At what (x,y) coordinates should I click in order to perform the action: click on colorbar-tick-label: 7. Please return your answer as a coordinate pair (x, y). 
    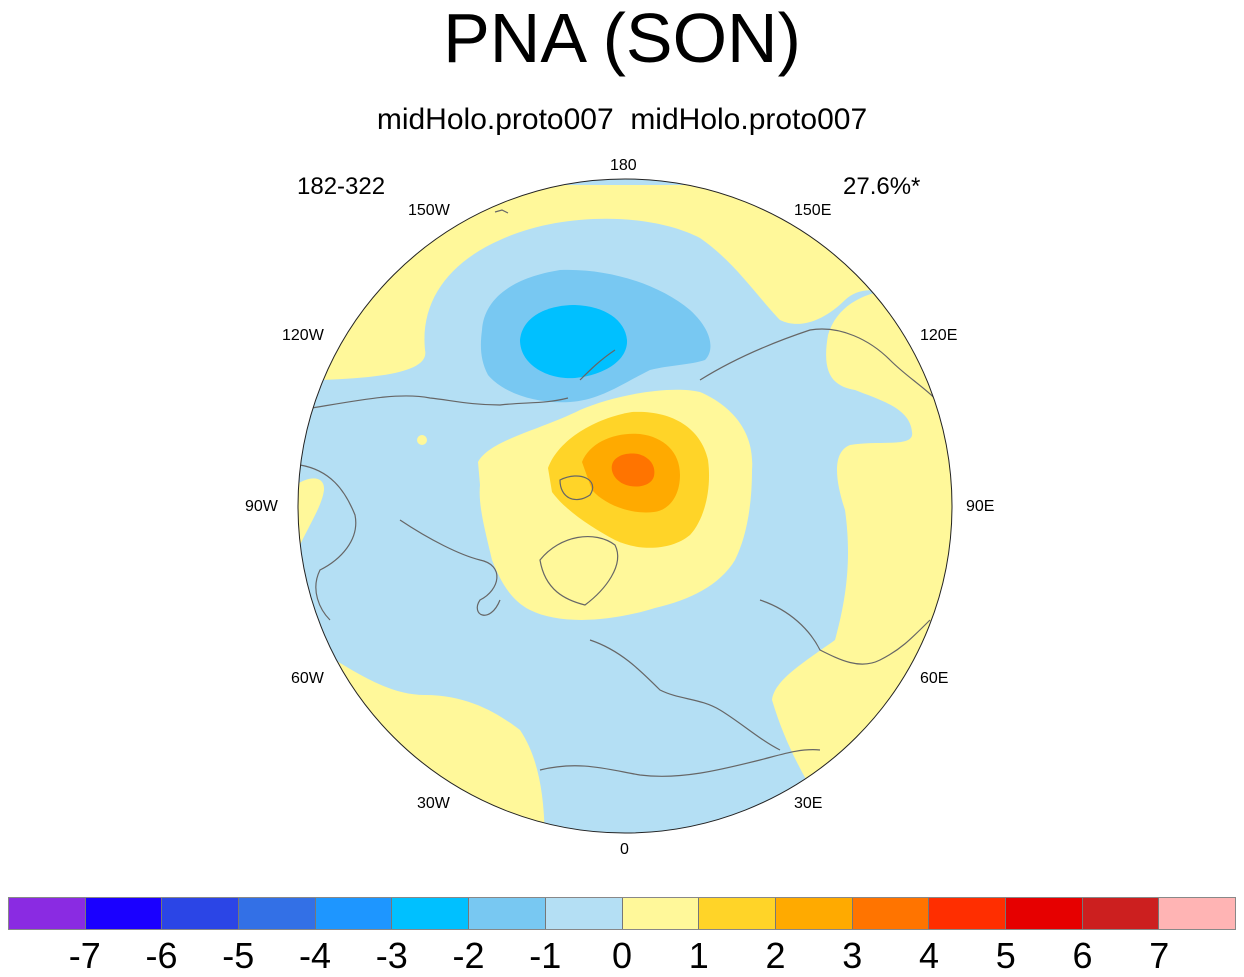
    Looking at the image, I should click on (1159, 955).